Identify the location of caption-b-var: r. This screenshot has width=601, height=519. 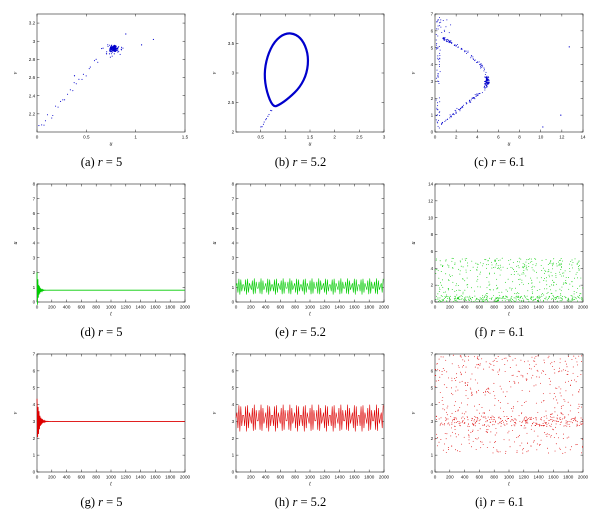
(295, 162).